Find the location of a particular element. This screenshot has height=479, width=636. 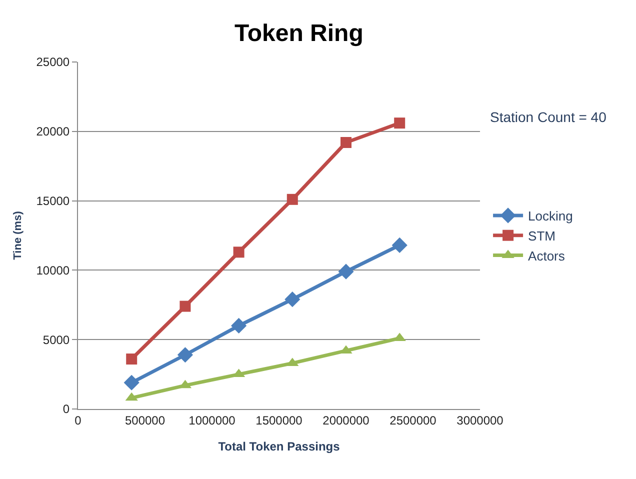

y-axis-title: Tine (ms) is located at coordinates (18, 235).